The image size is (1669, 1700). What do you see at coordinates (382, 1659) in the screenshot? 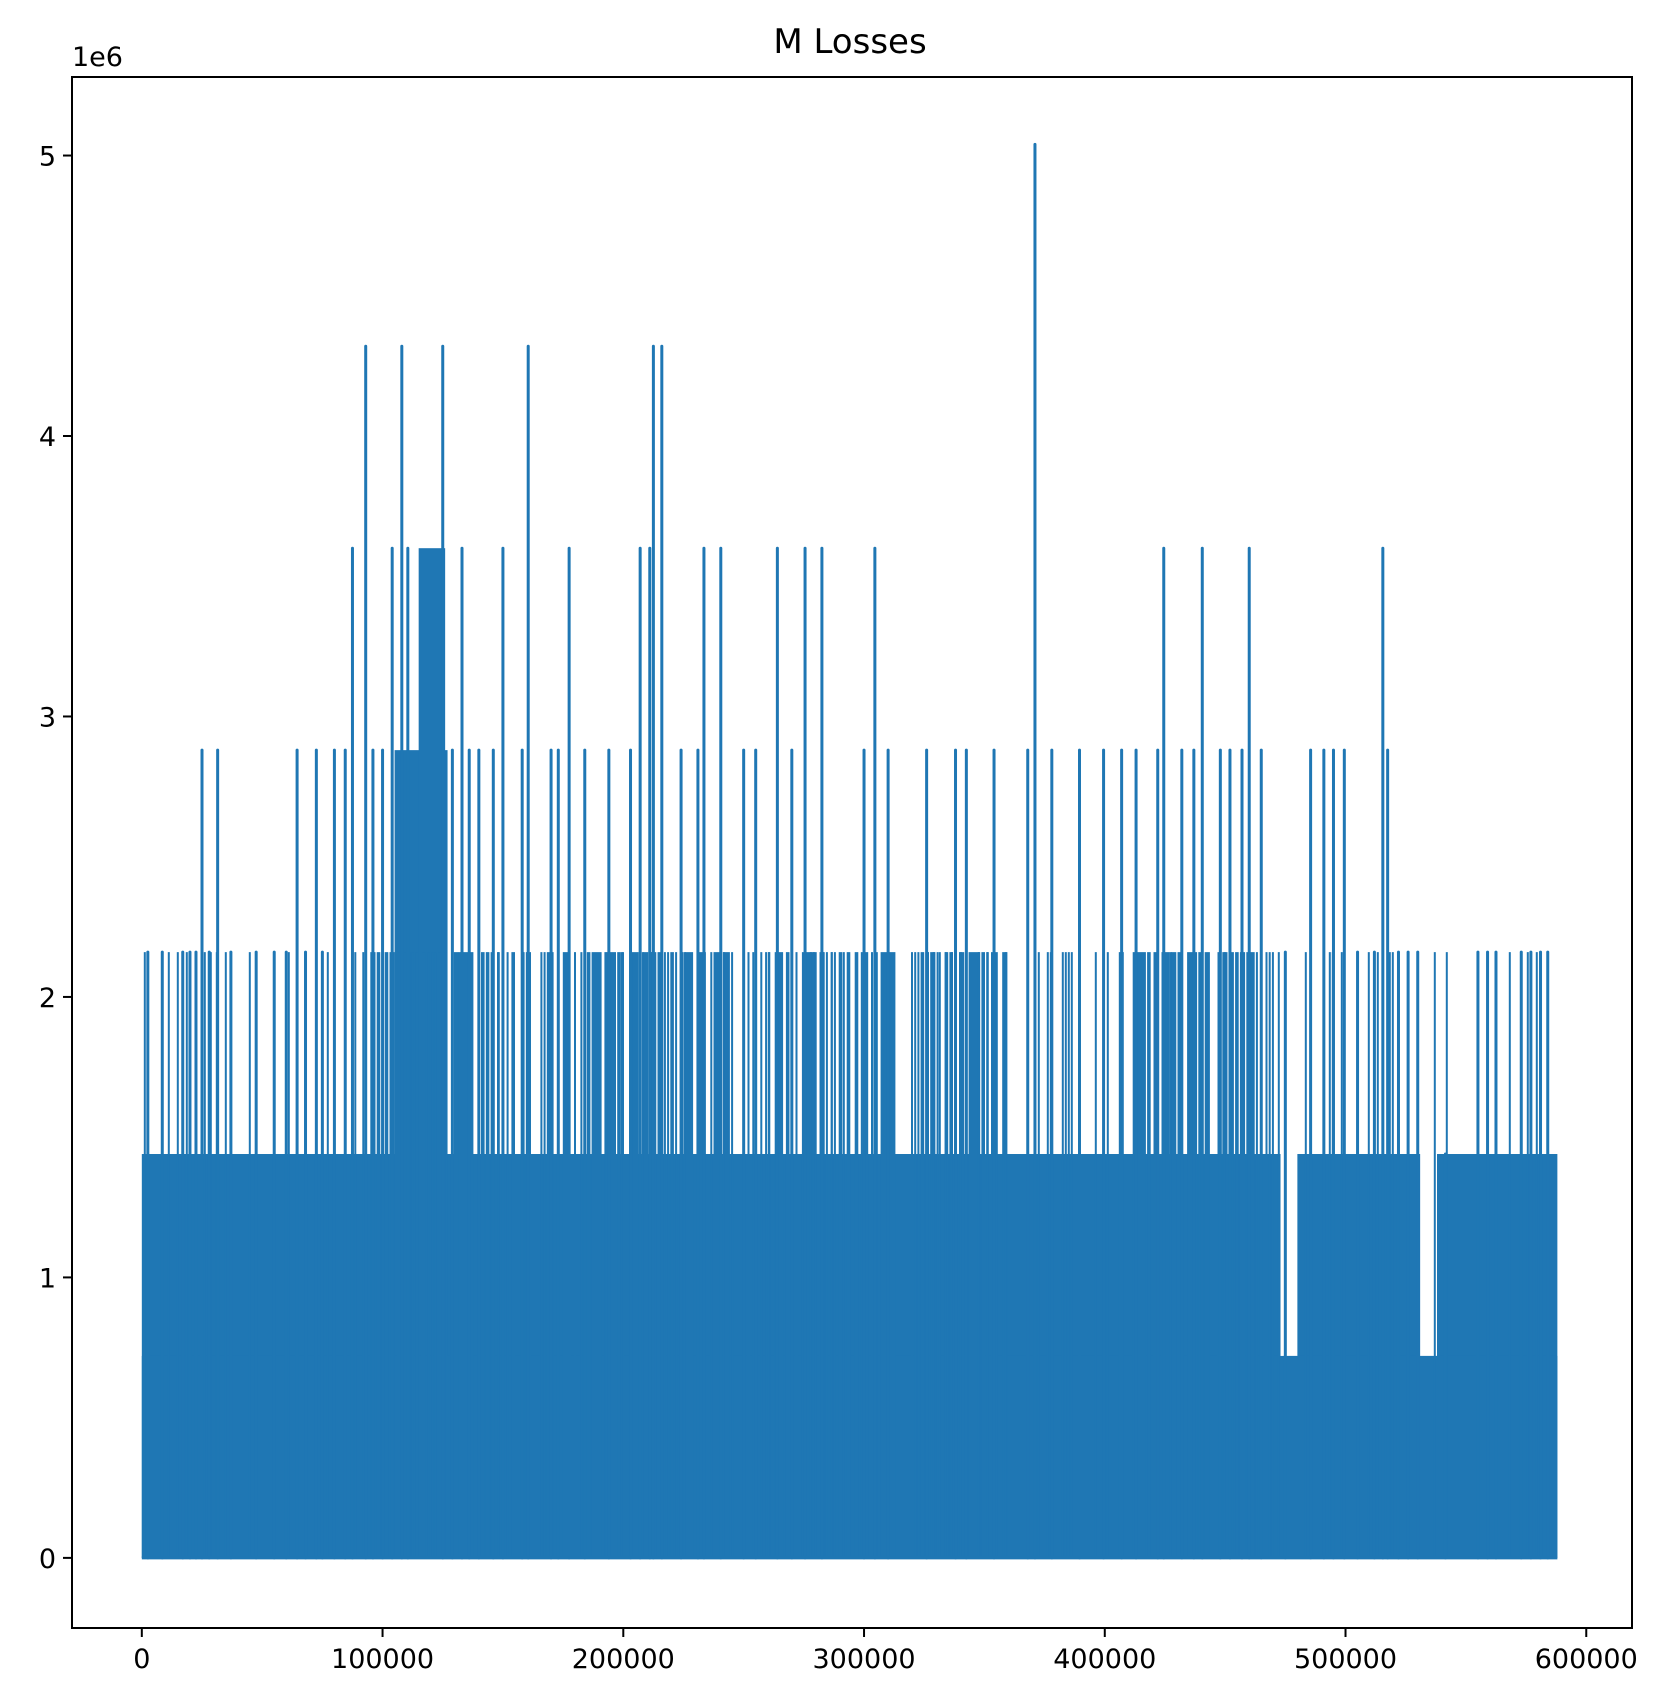
I see `x-tick-label: 100000` at bounding box center [382, 1659].